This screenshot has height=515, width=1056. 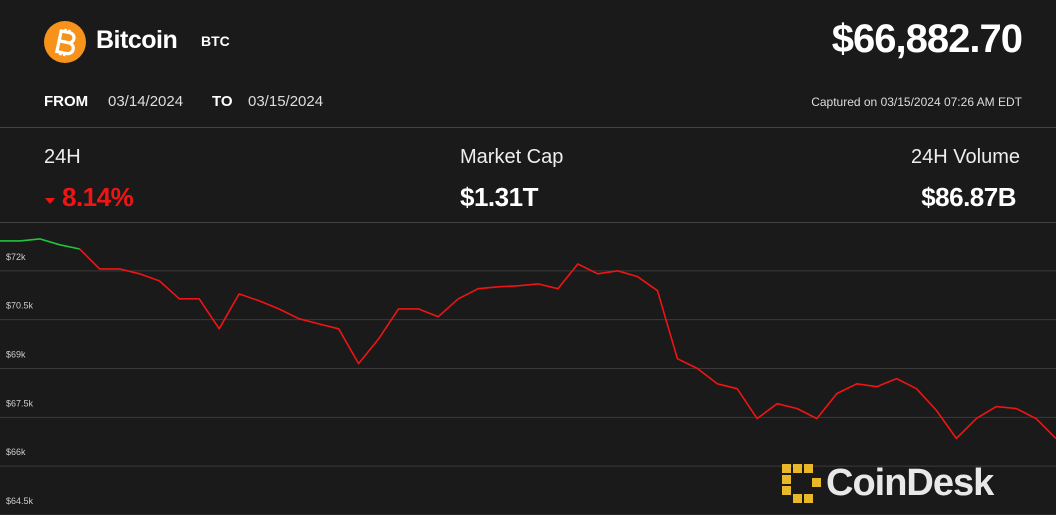 I want to click on y-tick-label: $70.5k, so click(x=20, y=306).